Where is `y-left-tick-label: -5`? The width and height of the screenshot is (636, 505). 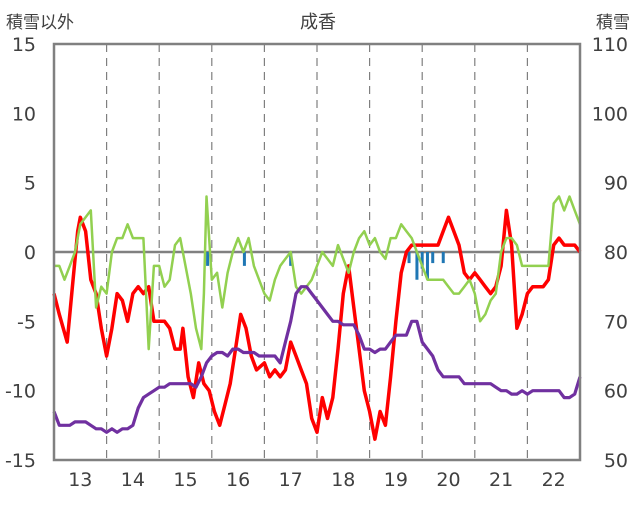
y-left-tick-label: -5 is located at coordinates (26, 322).